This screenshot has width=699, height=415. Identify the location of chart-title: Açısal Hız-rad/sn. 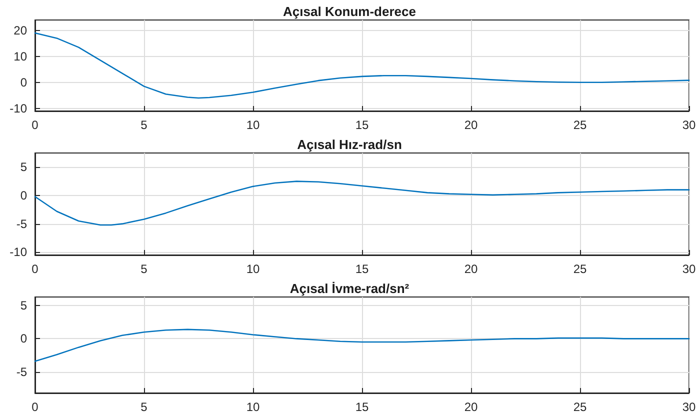
(349, 144).